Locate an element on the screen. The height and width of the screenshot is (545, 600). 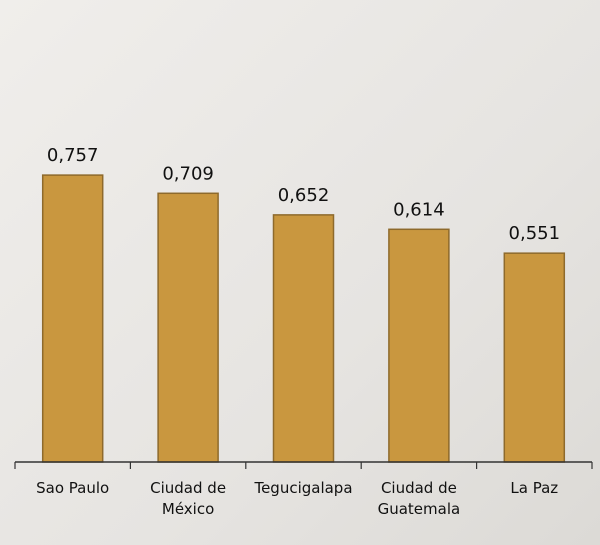
x-tick-label: Sao Paulo is located at coordinates (73, 488).